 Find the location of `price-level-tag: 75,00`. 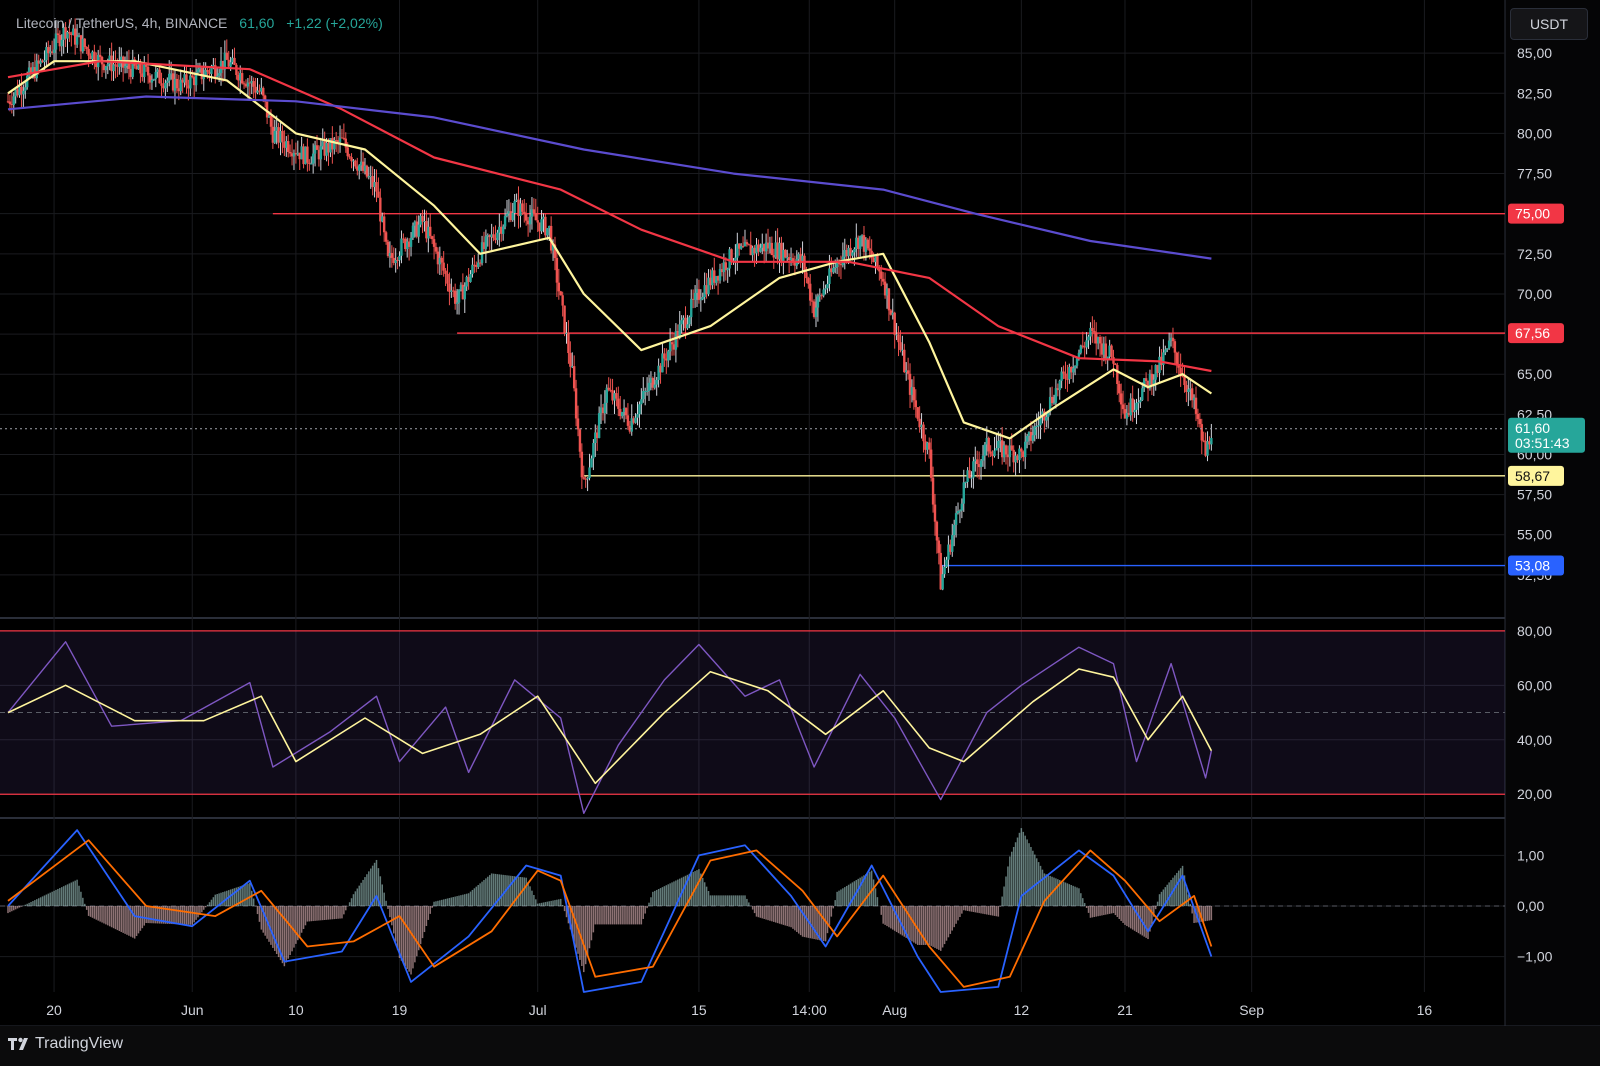

price-level-tag: 75,00 is located at coordinates (1532, 214).